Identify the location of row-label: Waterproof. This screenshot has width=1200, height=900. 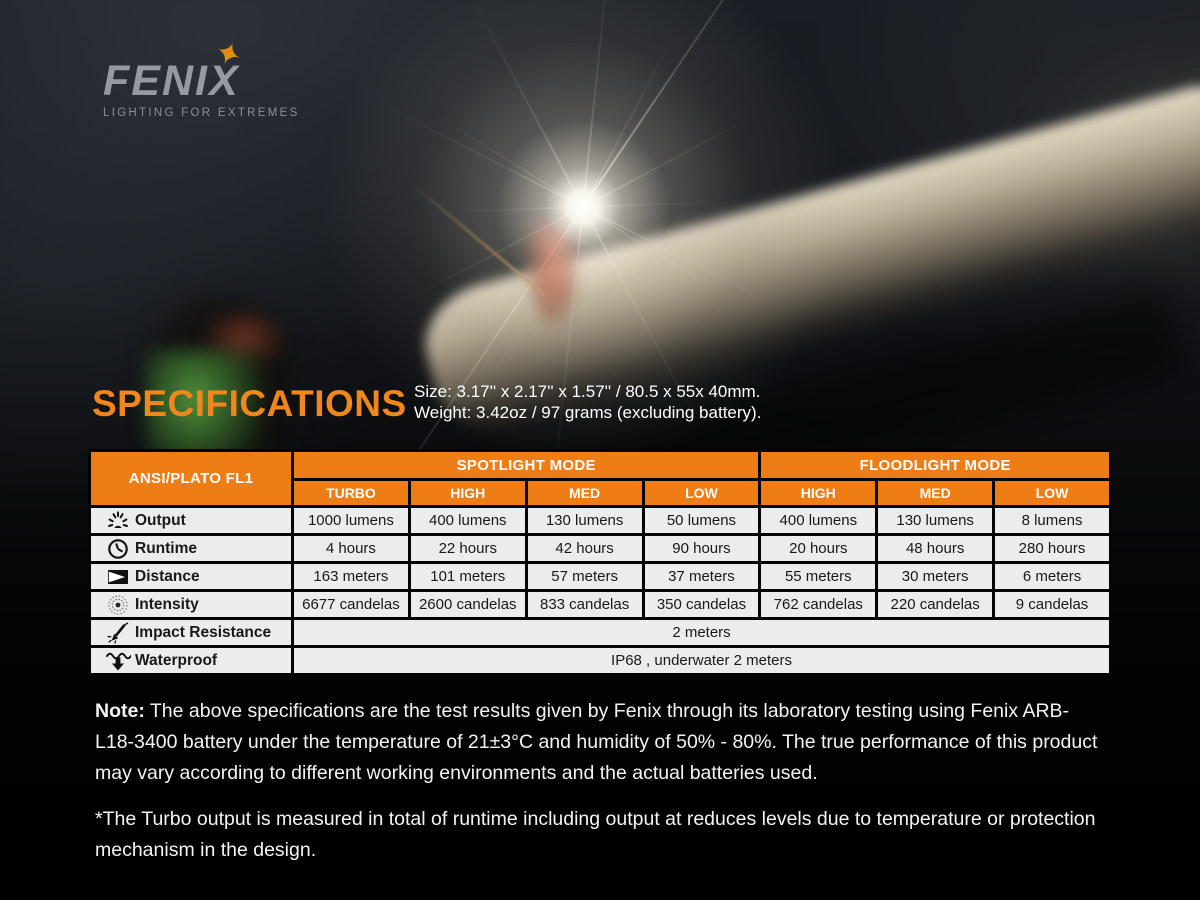
(176, 660).